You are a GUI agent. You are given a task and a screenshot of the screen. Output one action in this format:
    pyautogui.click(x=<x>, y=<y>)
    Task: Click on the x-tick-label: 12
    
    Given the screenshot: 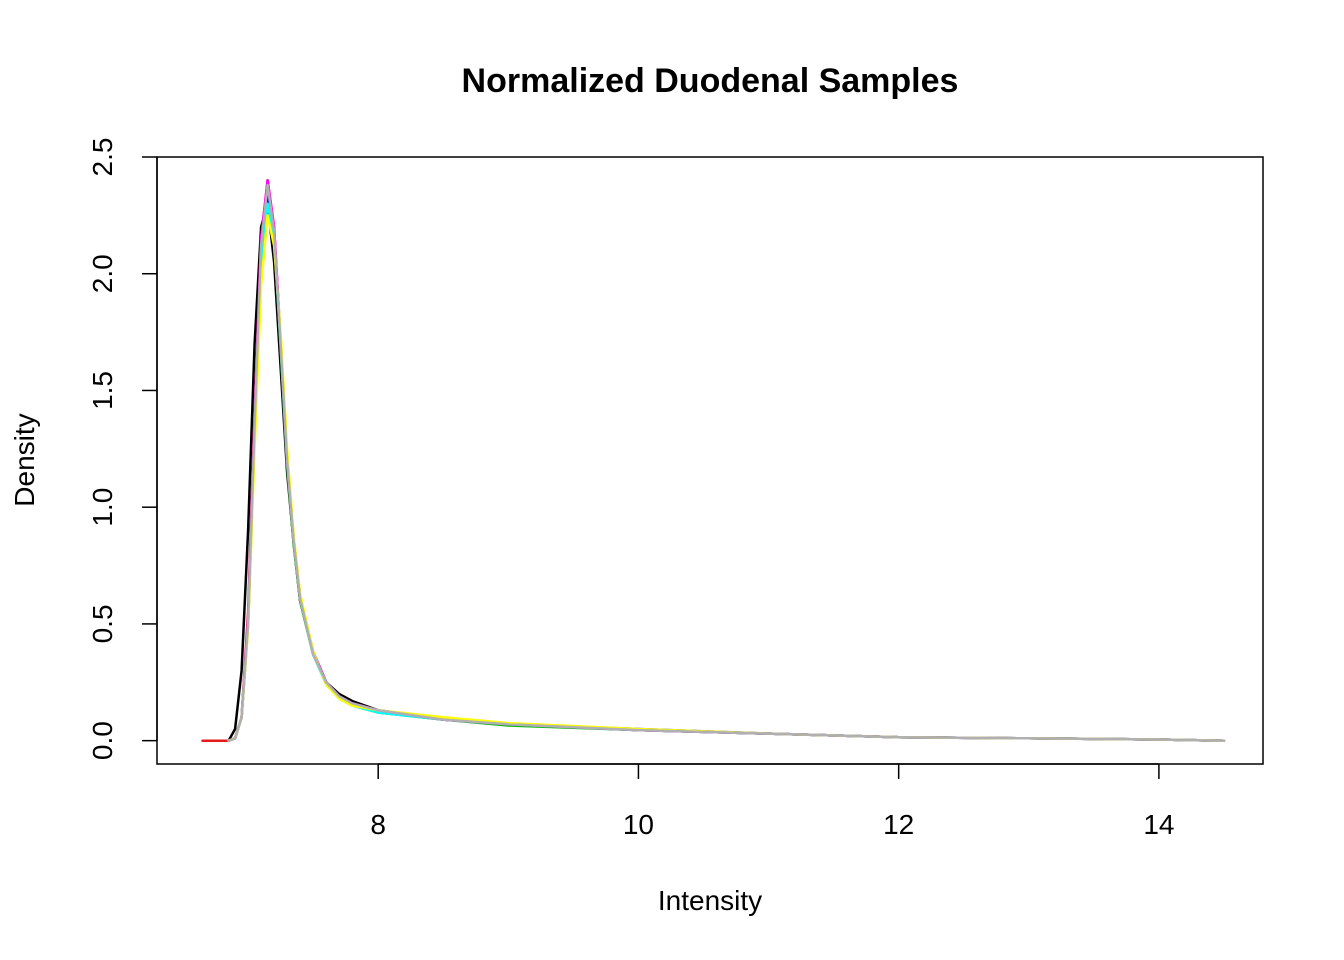 What is the action you would take?
    pyautogui.click(x=898, y=824)
    